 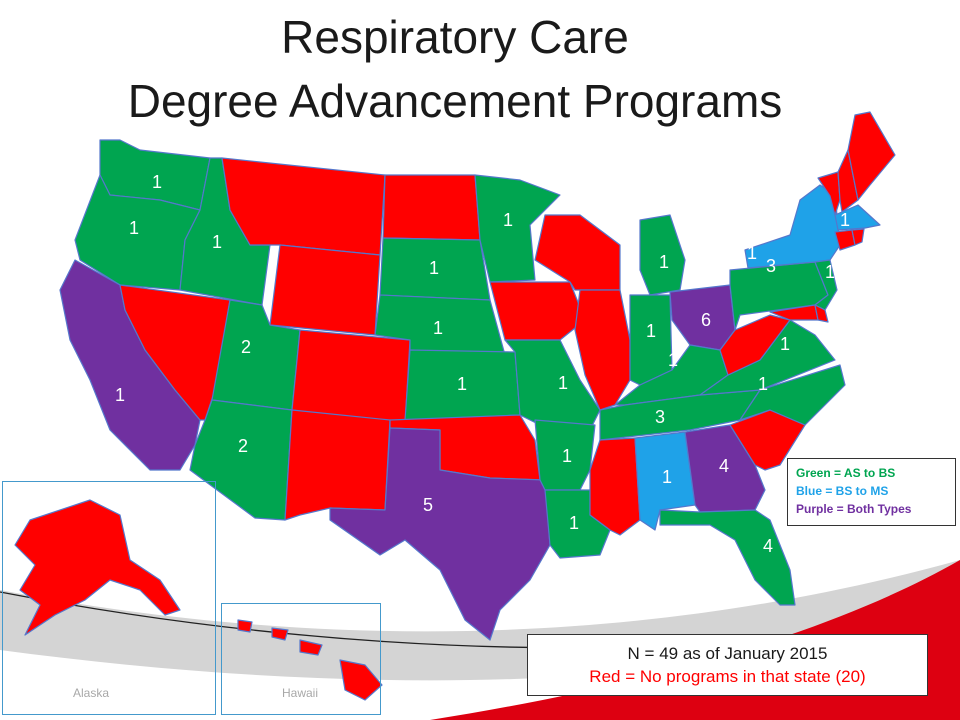 I want to click on count-label-id: 1, so click(x=217, y=242).